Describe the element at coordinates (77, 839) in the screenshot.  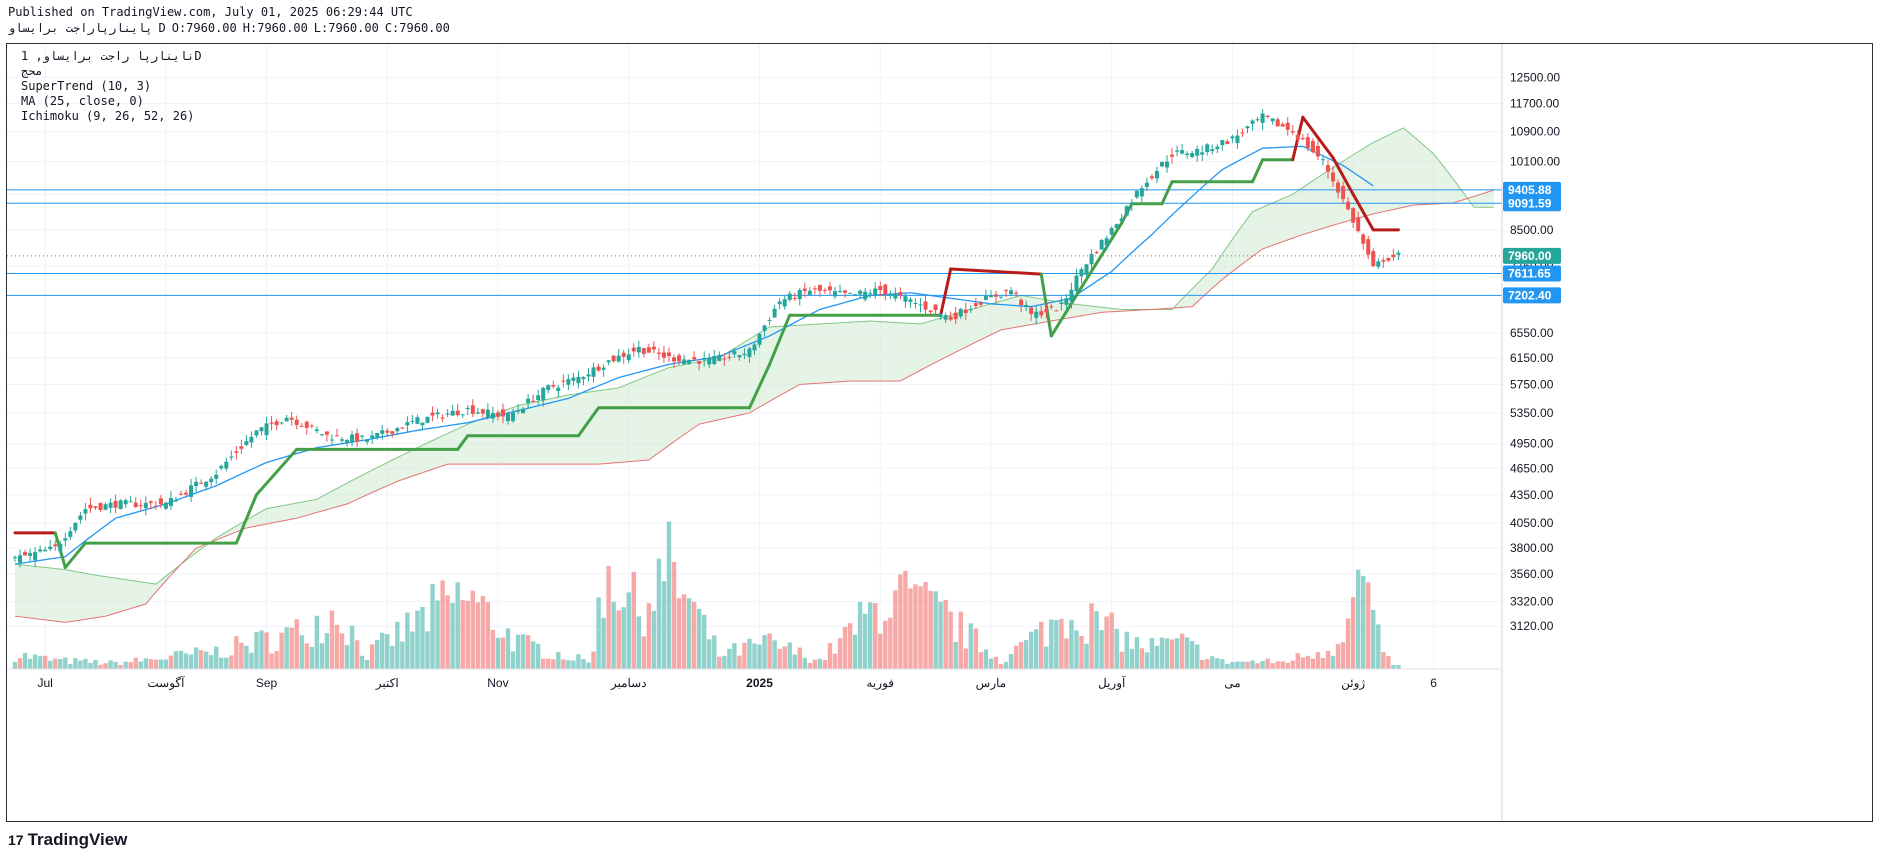
I see `tradingview-brand: TradingView` at that location.